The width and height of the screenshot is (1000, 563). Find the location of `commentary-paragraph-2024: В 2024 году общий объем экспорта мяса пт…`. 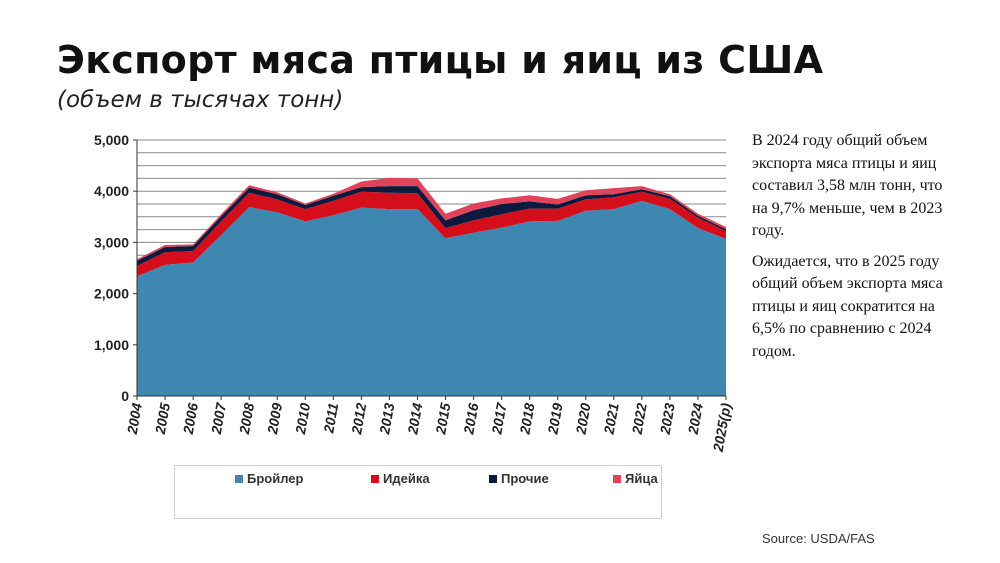

commentary-paragraph-2024: В 2024 году общий объем экспорта мяса пт… is located at coordinates (847, 185).